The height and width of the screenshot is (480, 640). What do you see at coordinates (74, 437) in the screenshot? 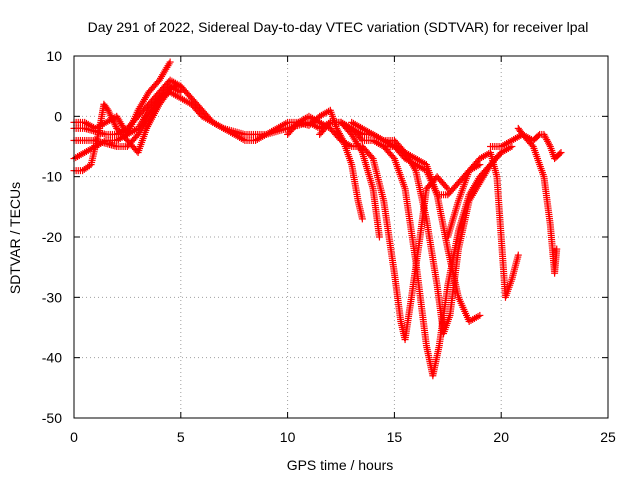
I see `x-tick-label: 0` at bounding box center [74, 437].